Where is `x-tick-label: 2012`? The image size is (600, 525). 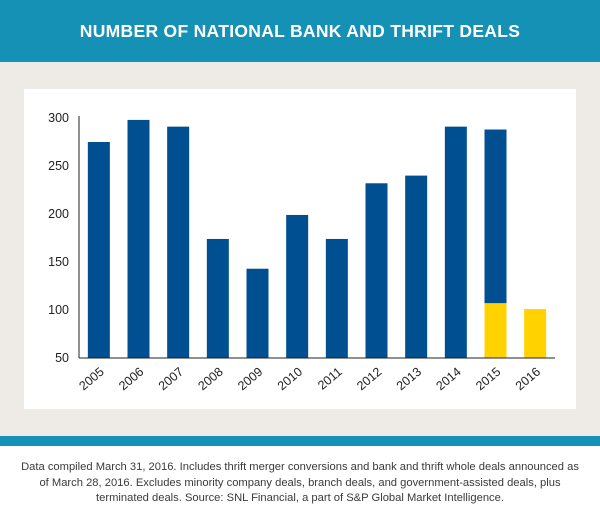
x-tick-label: 2012 is located at coordinates (369, 379).